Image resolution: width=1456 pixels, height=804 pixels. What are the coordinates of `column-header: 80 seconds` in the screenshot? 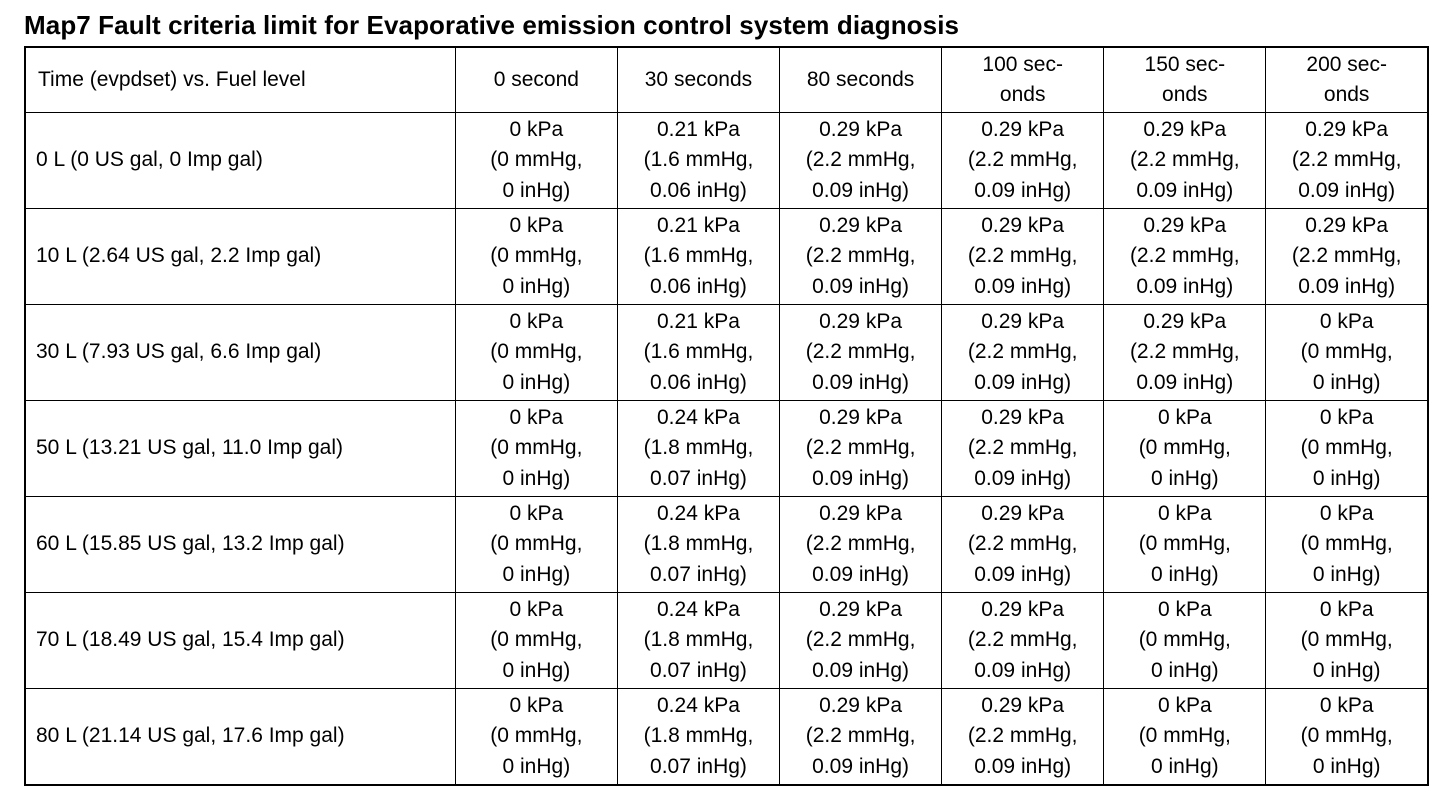 It's located at (861, 79).